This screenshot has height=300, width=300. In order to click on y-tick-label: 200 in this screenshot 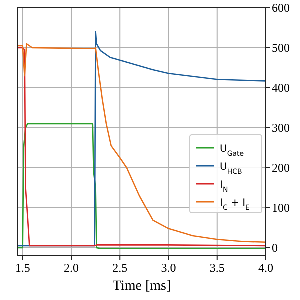, I will do `click(281, 168)`.